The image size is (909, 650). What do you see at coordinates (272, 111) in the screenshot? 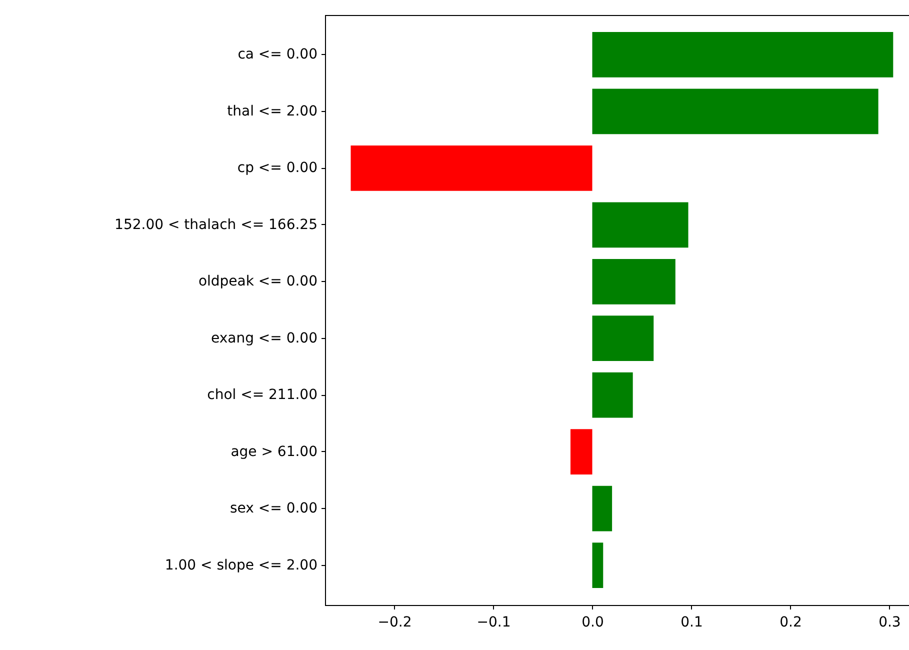
I see `y-tick-label: thal <= 2.00` at bounding box center [272, 111].